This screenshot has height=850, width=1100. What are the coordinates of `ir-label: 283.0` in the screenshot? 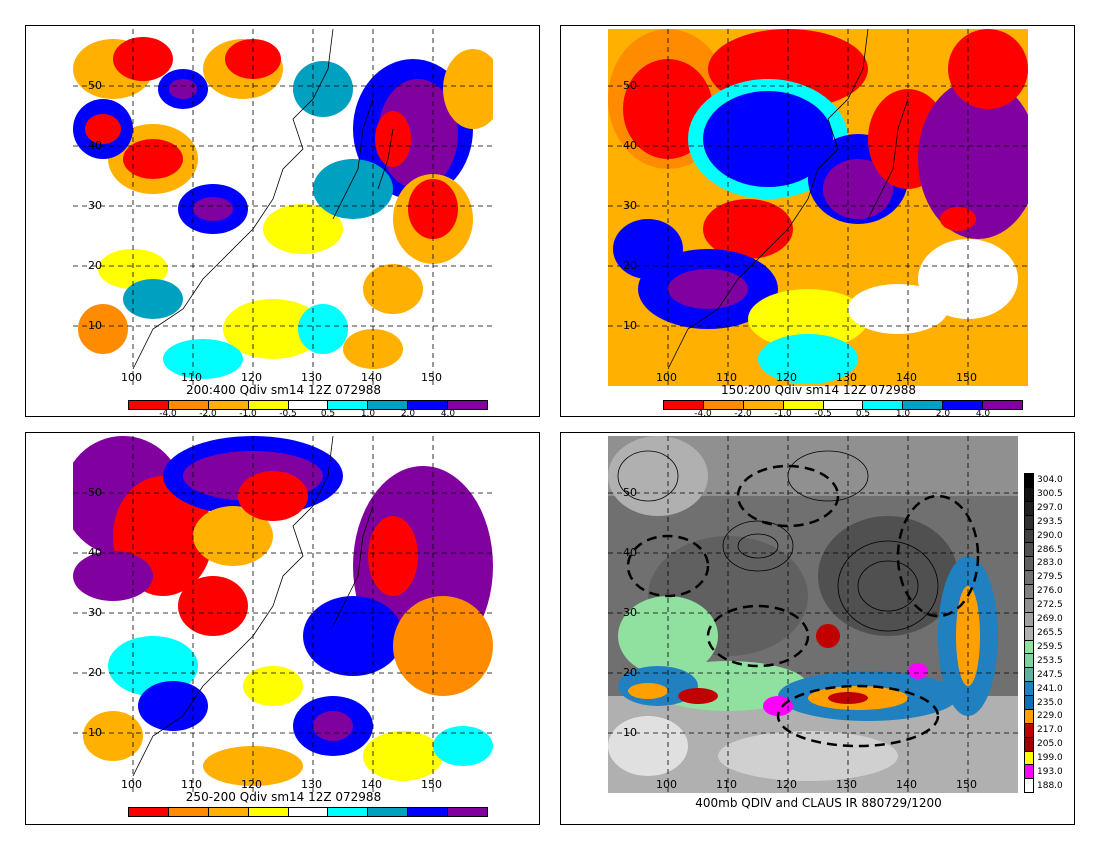 It's located at (1050, 563).